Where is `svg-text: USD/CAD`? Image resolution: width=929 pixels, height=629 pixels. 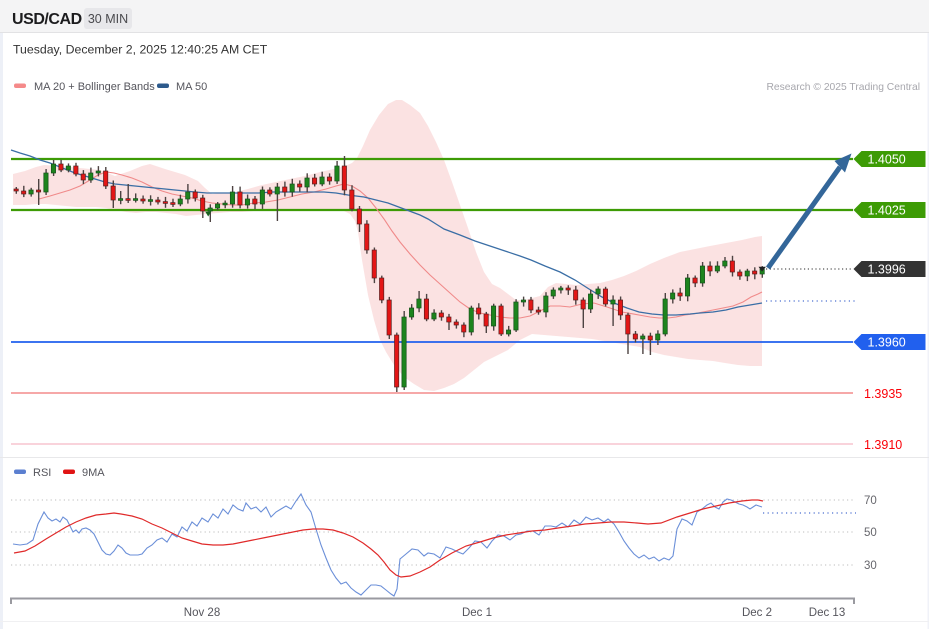
svg-text: USD/CAD is located at coordinates (47, 19).